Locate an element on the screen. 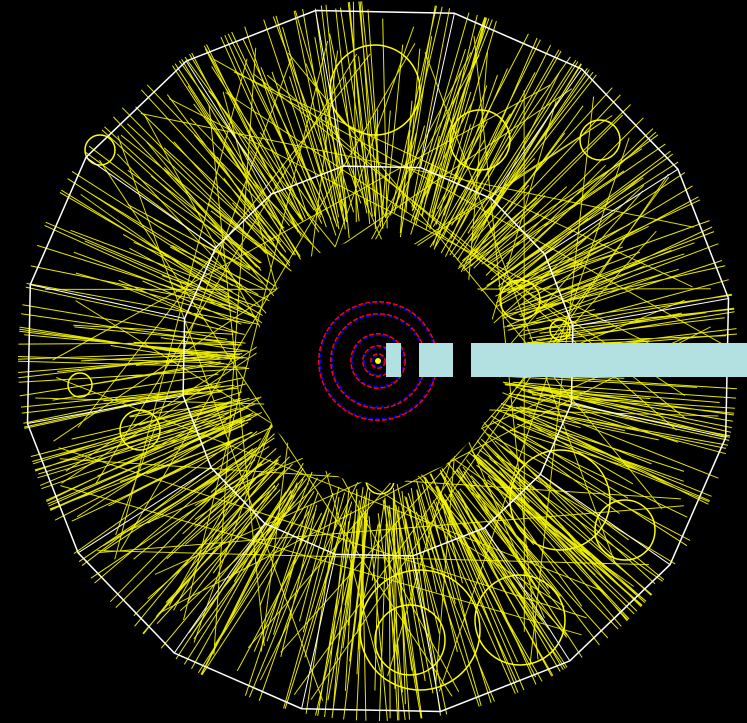  vertex-ring-blue is located at coordinates (378, 361).